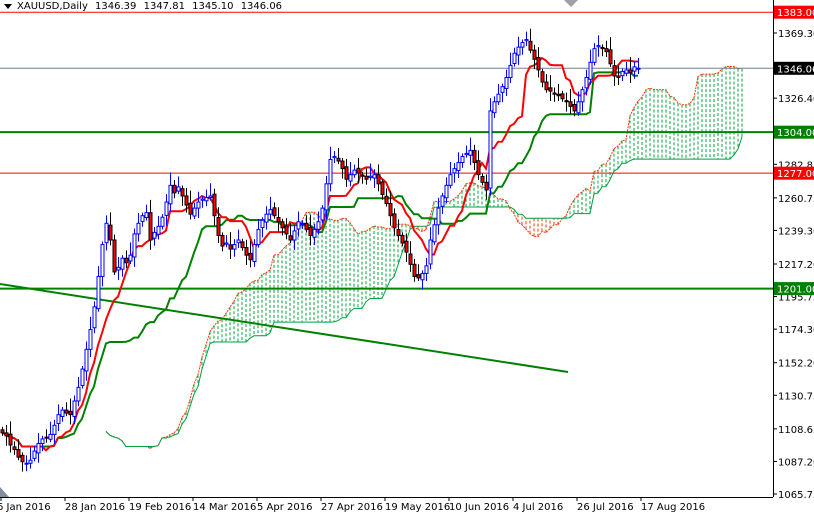 The image size is (814, 514). What do you see at coordinates (796, 430) in the screenshot?
I see `y-tick-label: 1108.65` at bounding box center [796, 430].